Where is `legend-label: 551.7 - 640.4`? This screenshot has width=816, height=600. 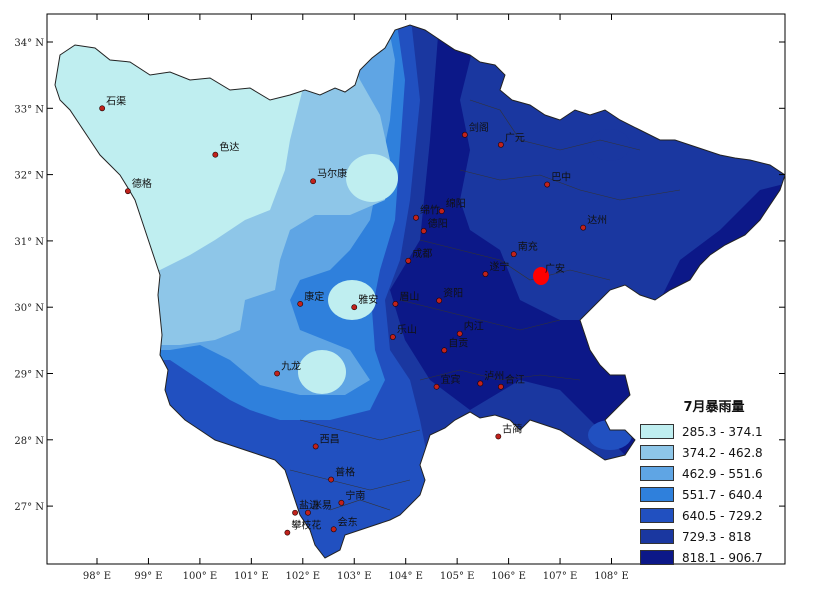
legend-label: 551.7 - 640.4 is located at coordinates (722, 494).